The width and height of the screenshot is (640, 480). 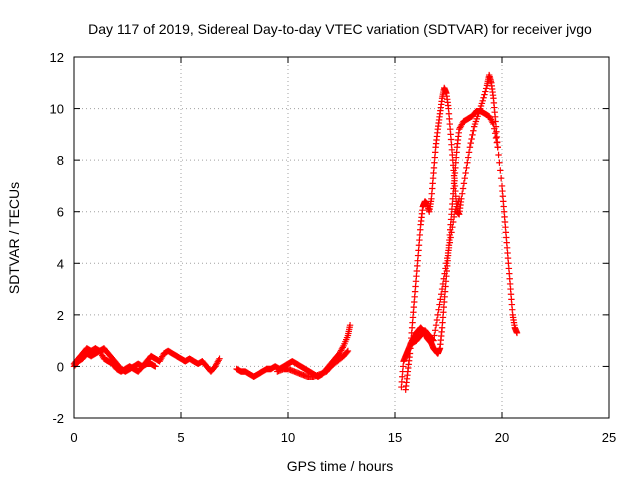 I want to click on x-tick-label: 15, so click(x=395, y=437).